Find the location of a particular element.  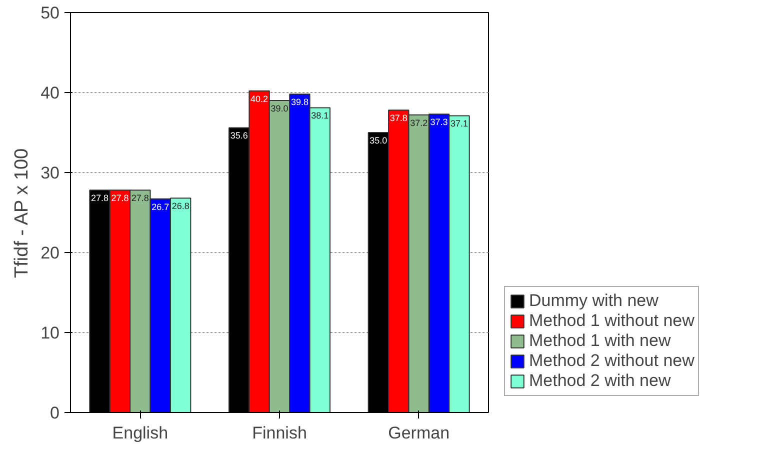

data-label: 26.8 is located at coordinates (181, 206).